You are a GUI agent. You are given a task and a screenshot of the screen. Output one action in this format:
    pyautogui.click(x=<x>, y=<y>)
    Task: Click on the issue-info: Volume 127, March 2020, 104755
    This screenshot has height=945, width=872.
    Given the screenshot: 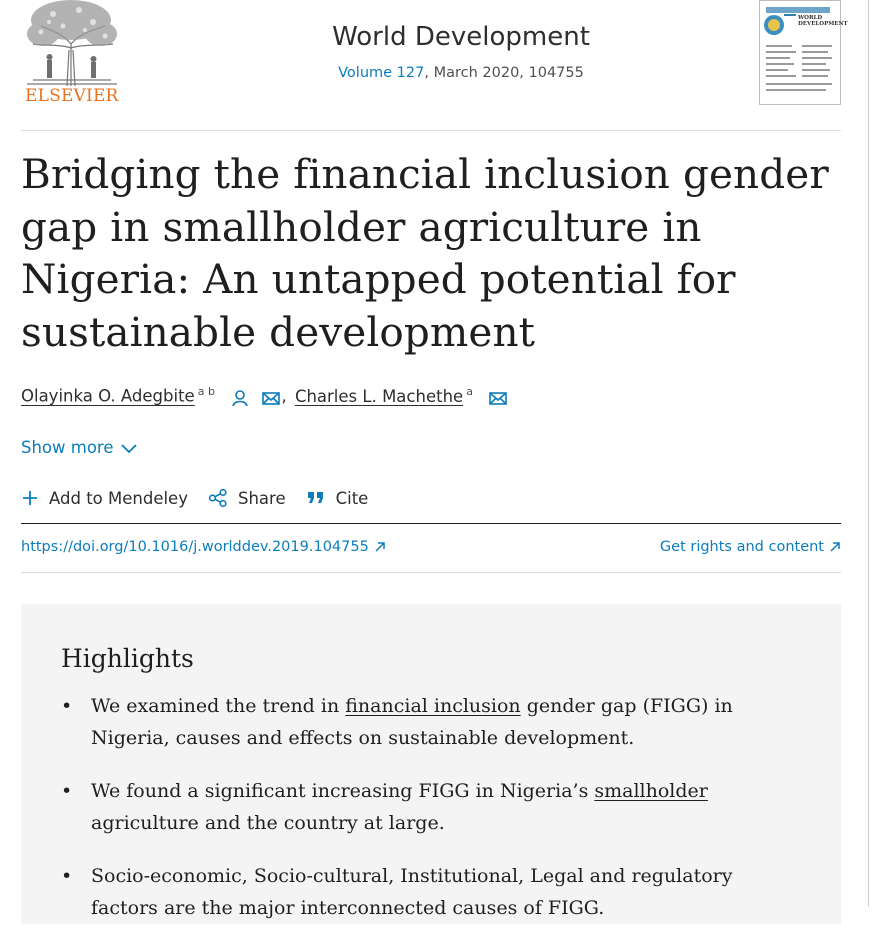 What is the action you would take?
    pyautogui.click(x=446, y=73)
    